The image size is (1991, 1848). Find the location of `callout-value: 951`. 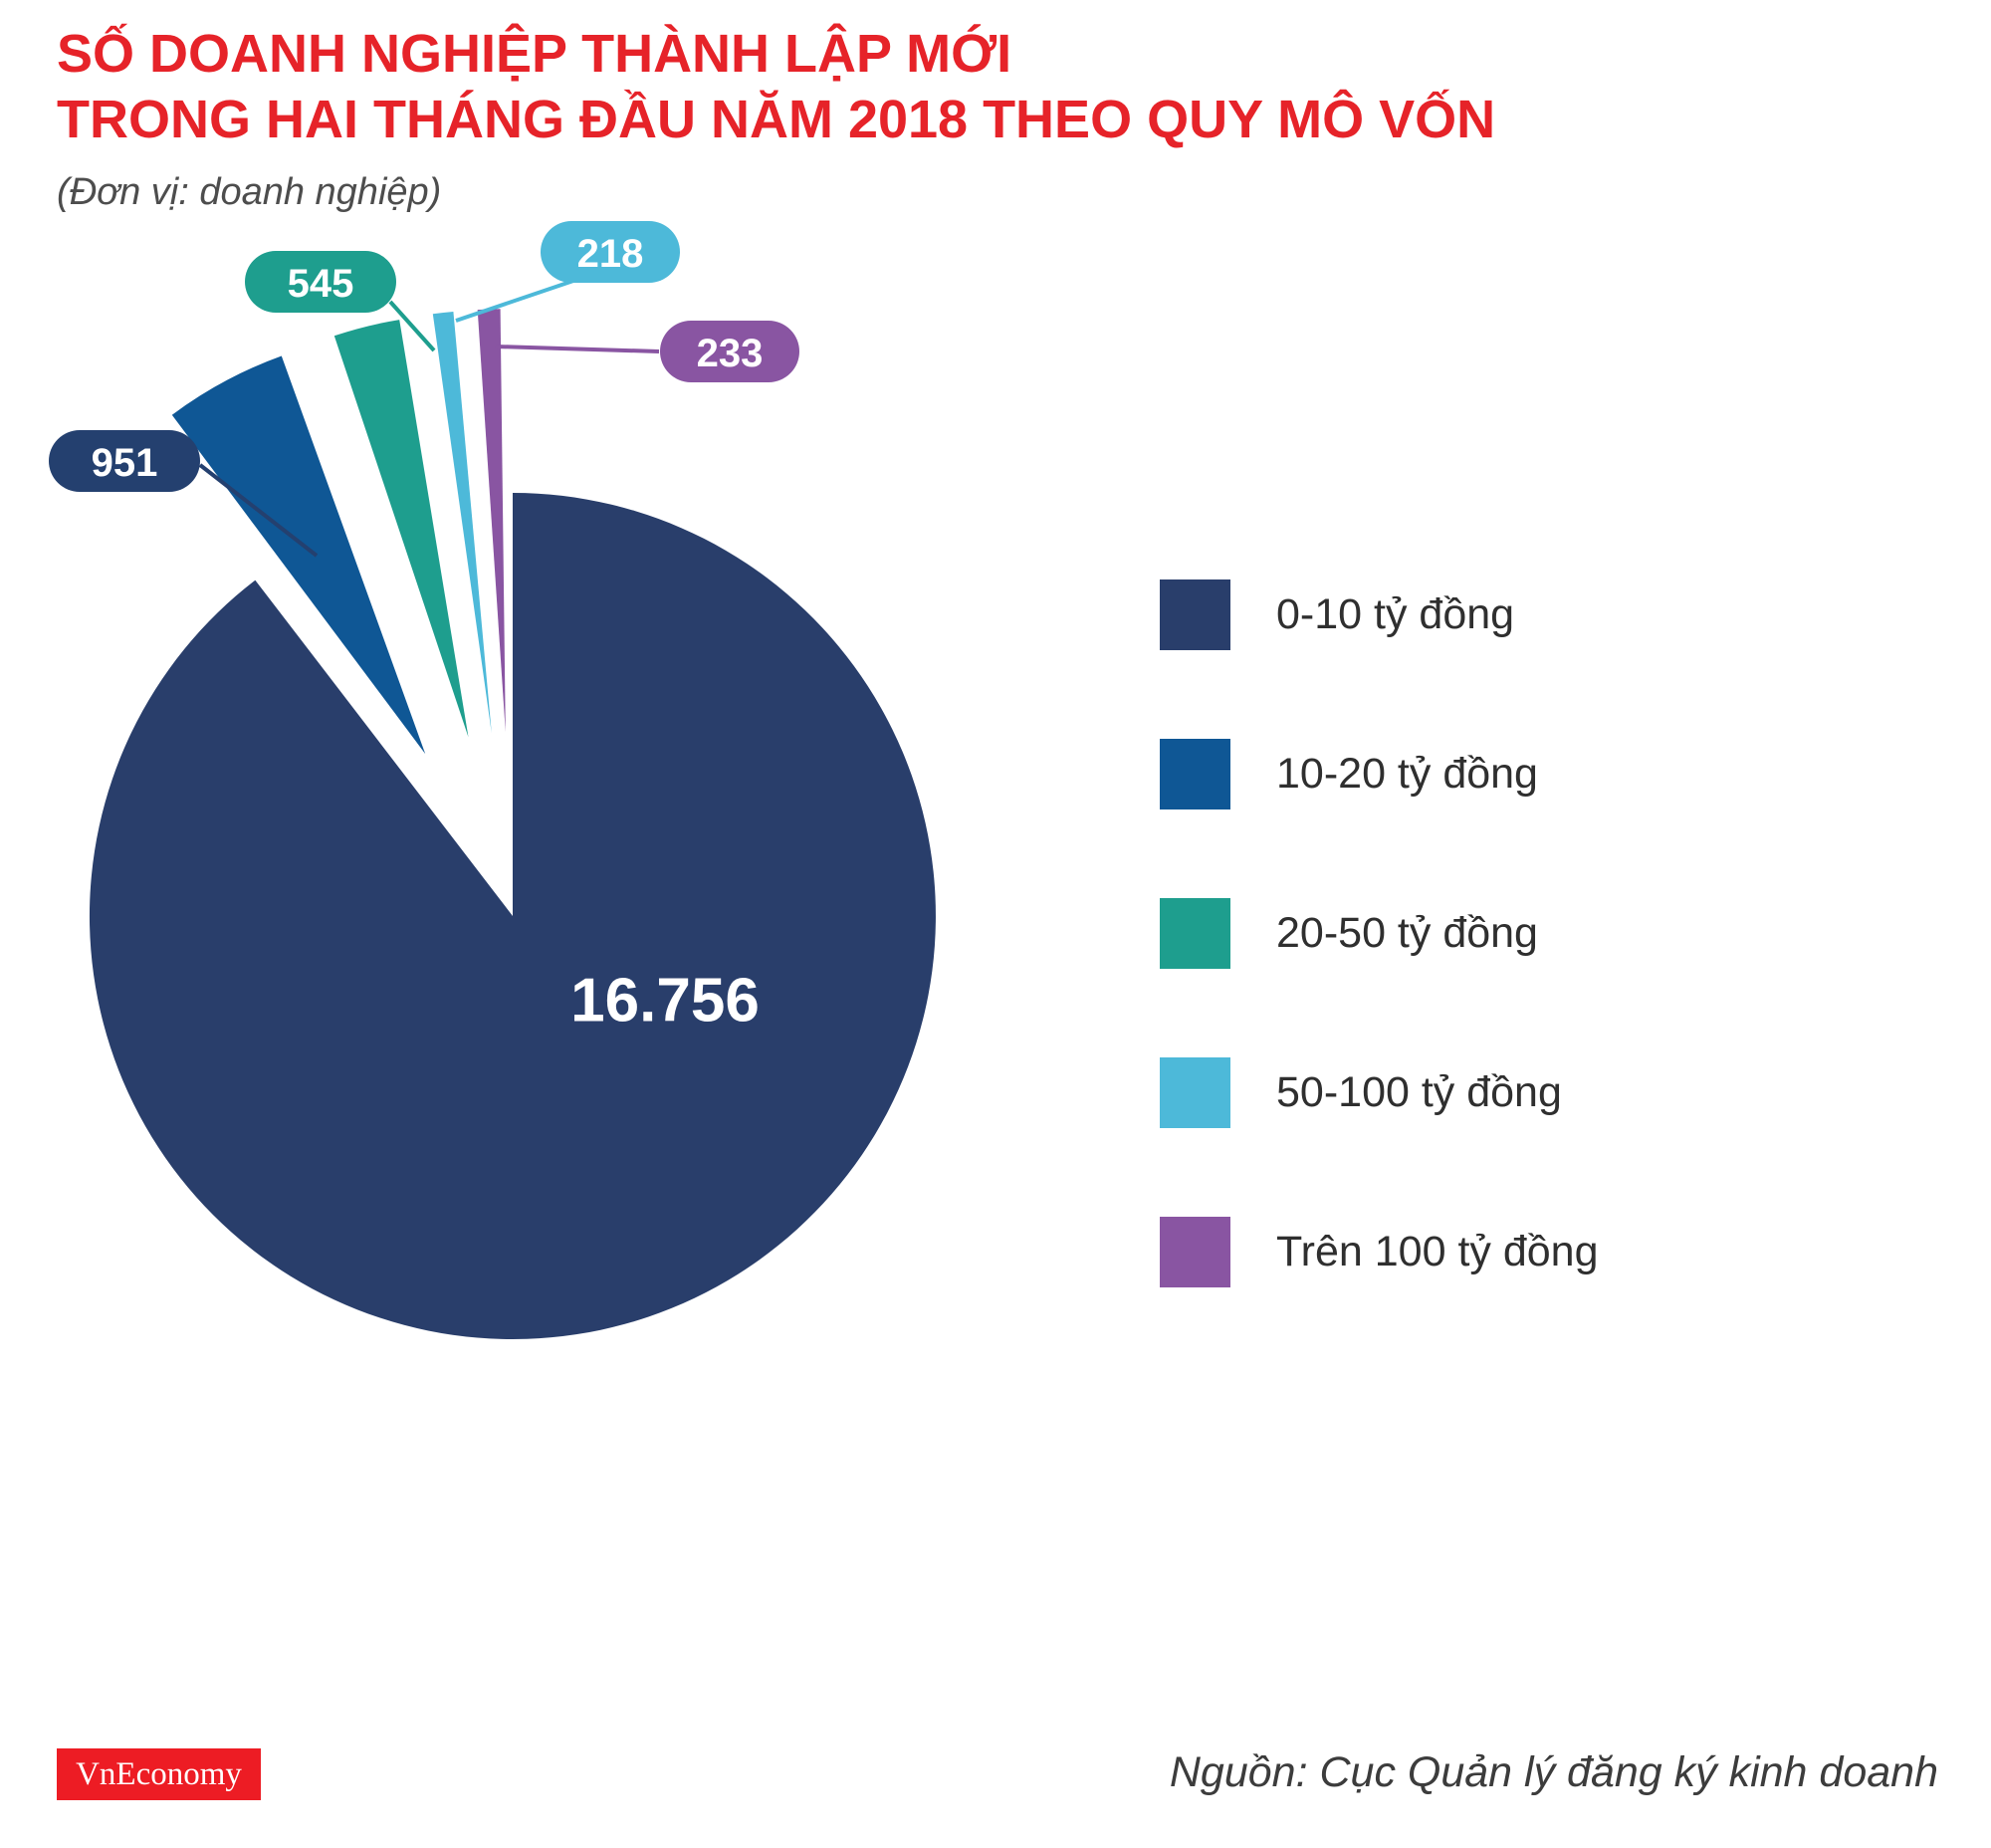

callout-value: 951 is located at coordinates (125, 463).